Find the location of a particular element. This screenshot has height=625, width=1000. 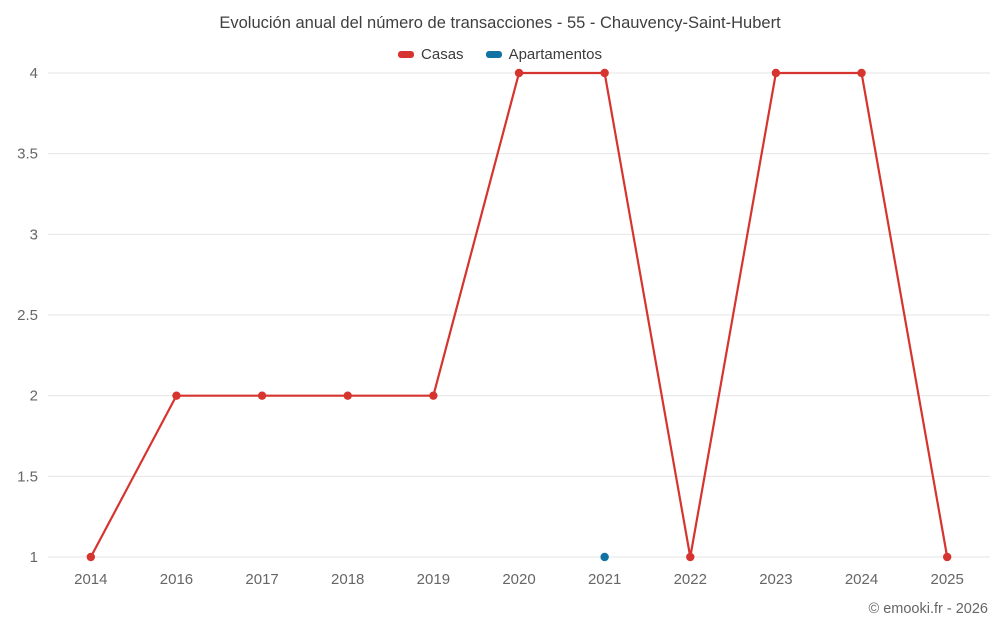

svg-text: 2024 is located at coordinates (861, 579).